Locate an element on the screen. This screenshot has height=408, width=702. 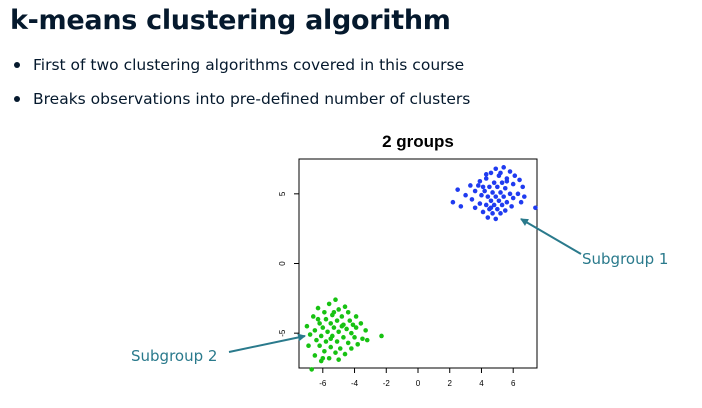
x-tick-label: -2 is located at coordinates (387, 383).